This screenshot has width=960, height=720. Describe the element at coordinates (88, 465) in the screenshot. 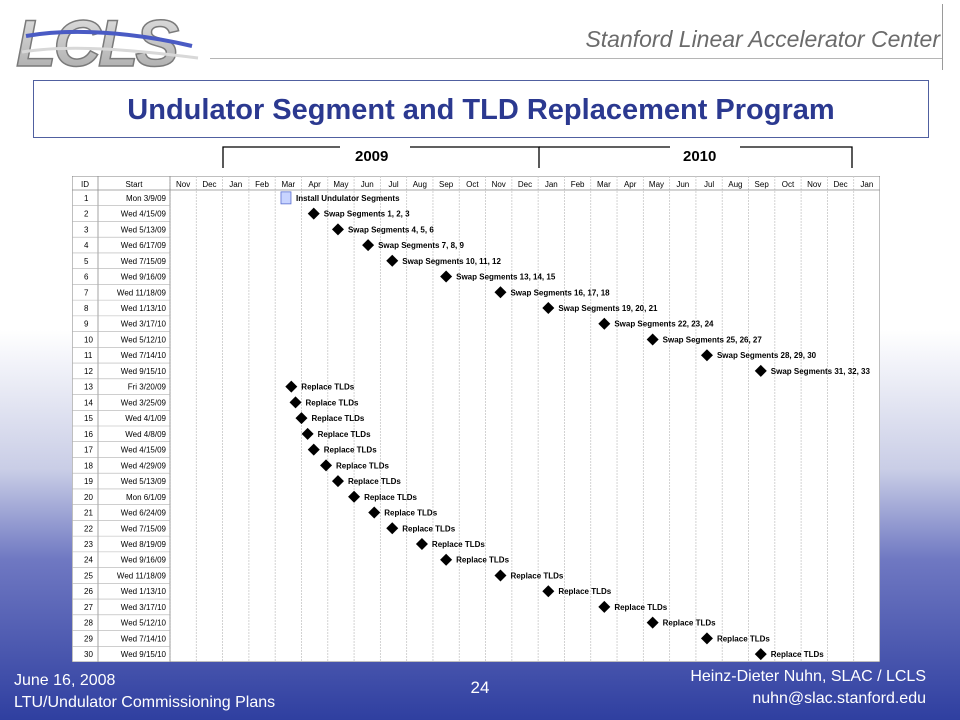

I see `row-id: 18` at that location.